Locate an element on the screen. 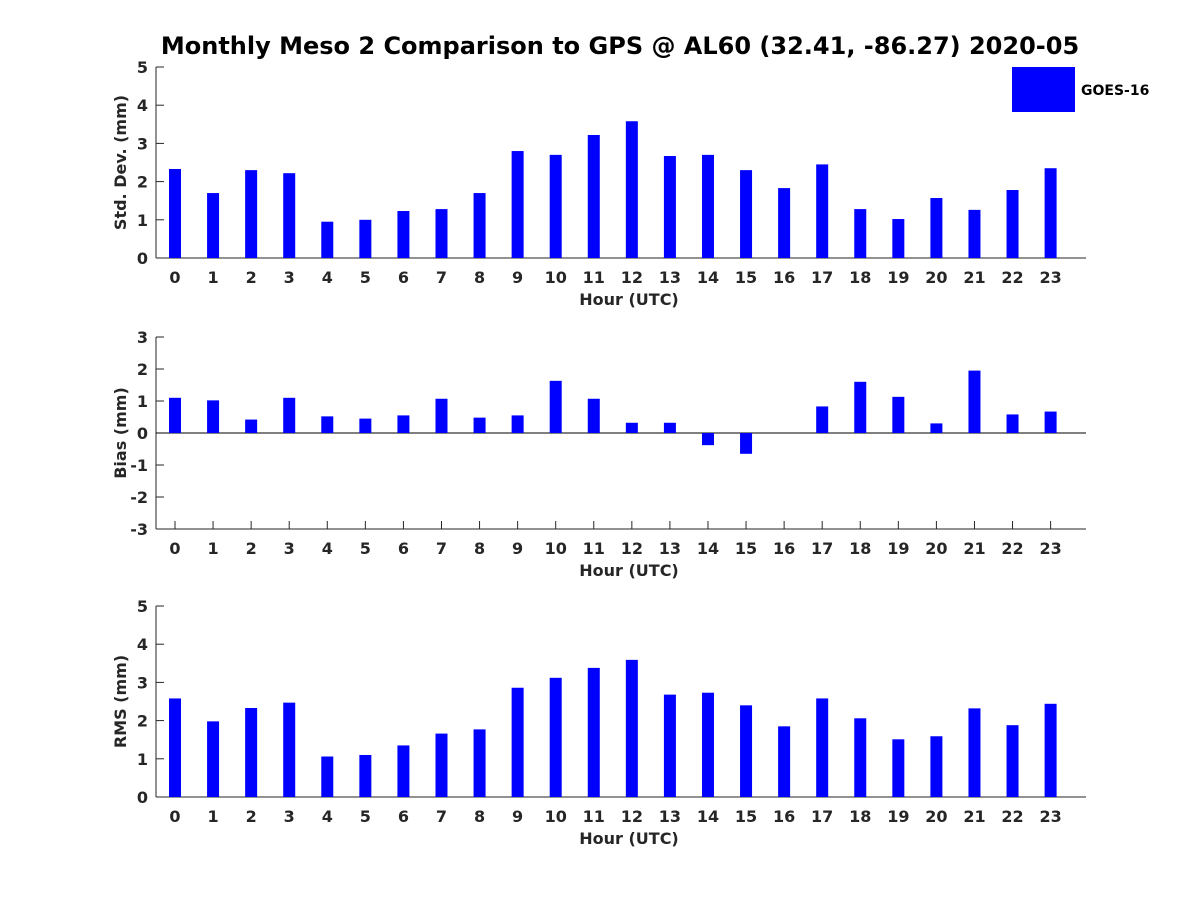  y-tick-label: -3 is located at coordinates (139, 529).